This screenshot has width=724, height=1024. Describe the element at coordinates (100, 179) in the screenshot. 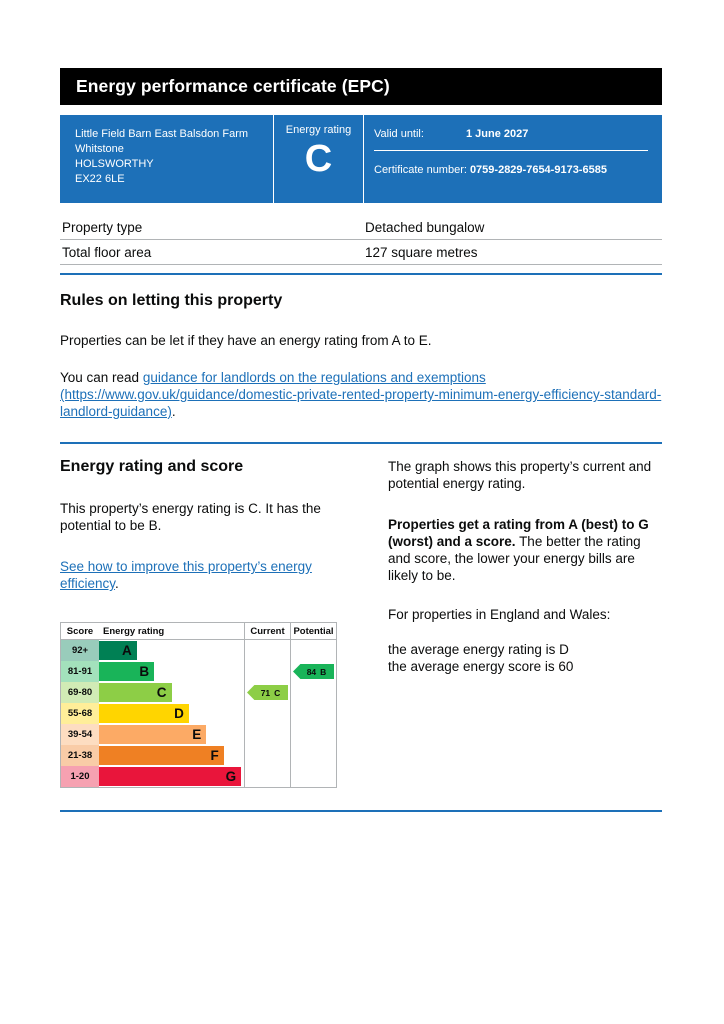

I see `address-line: EX22 6LE` at that location.